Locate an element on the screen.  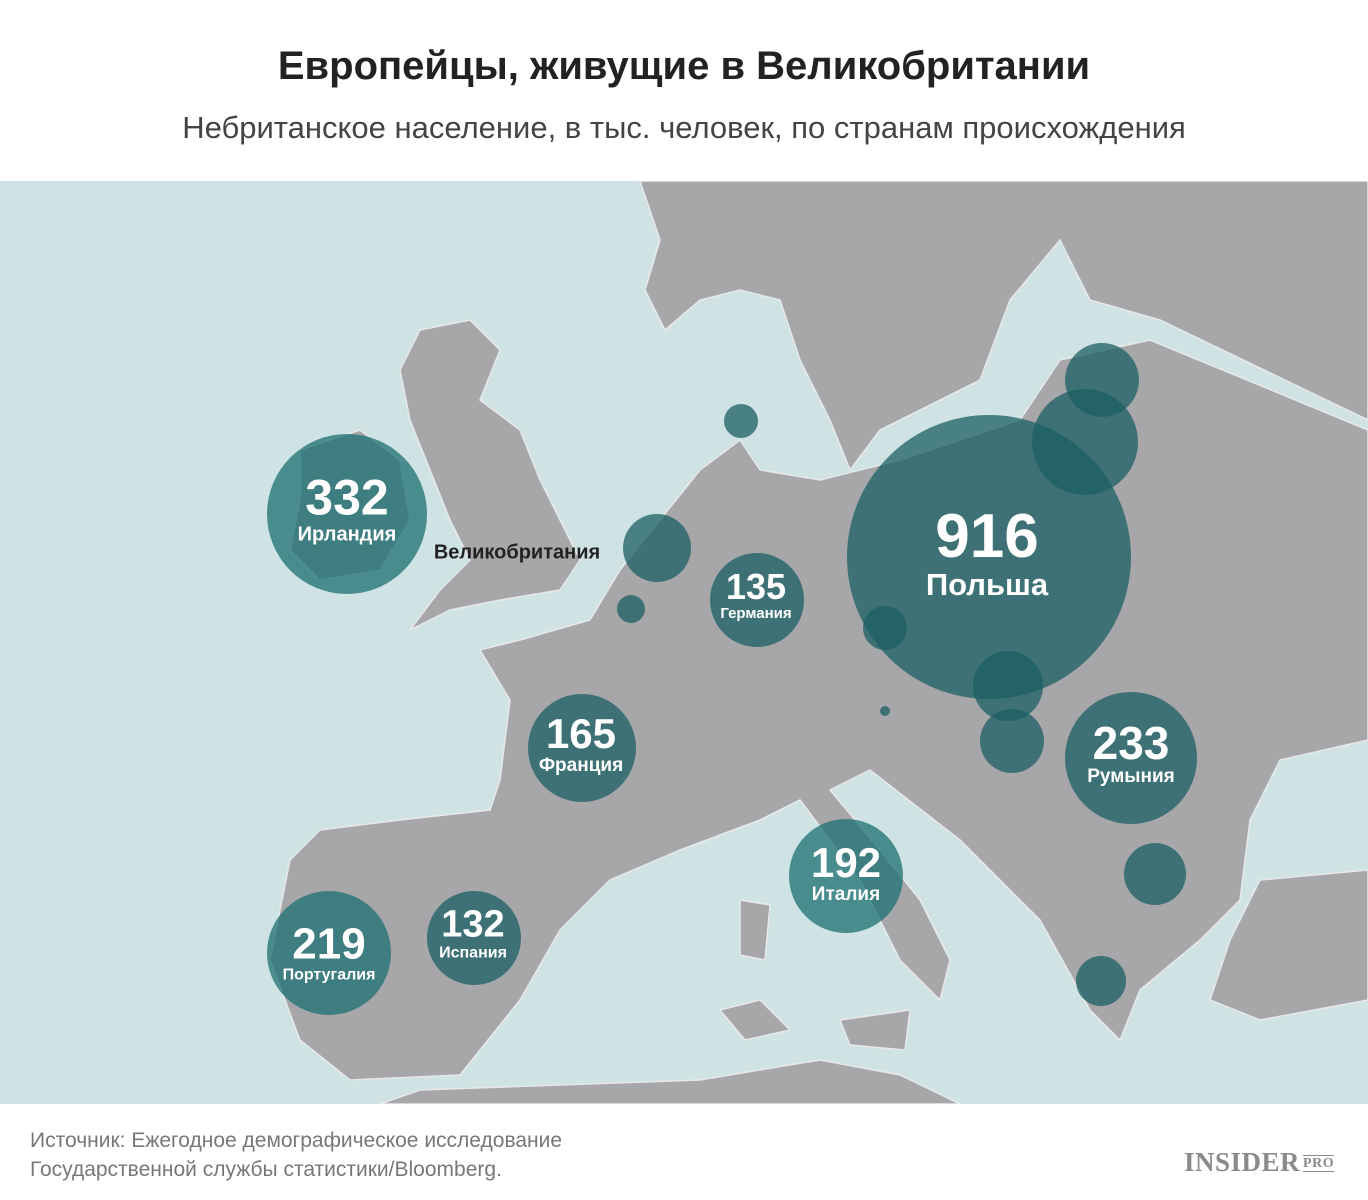
bubble-slovakia is located at coordinates (1008, 686).